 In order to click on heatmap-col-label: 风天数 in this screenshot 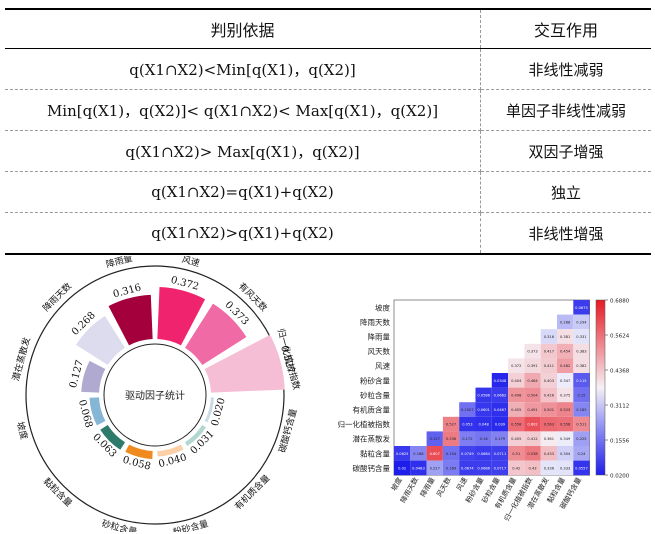, I will do `click(443, 487)`.